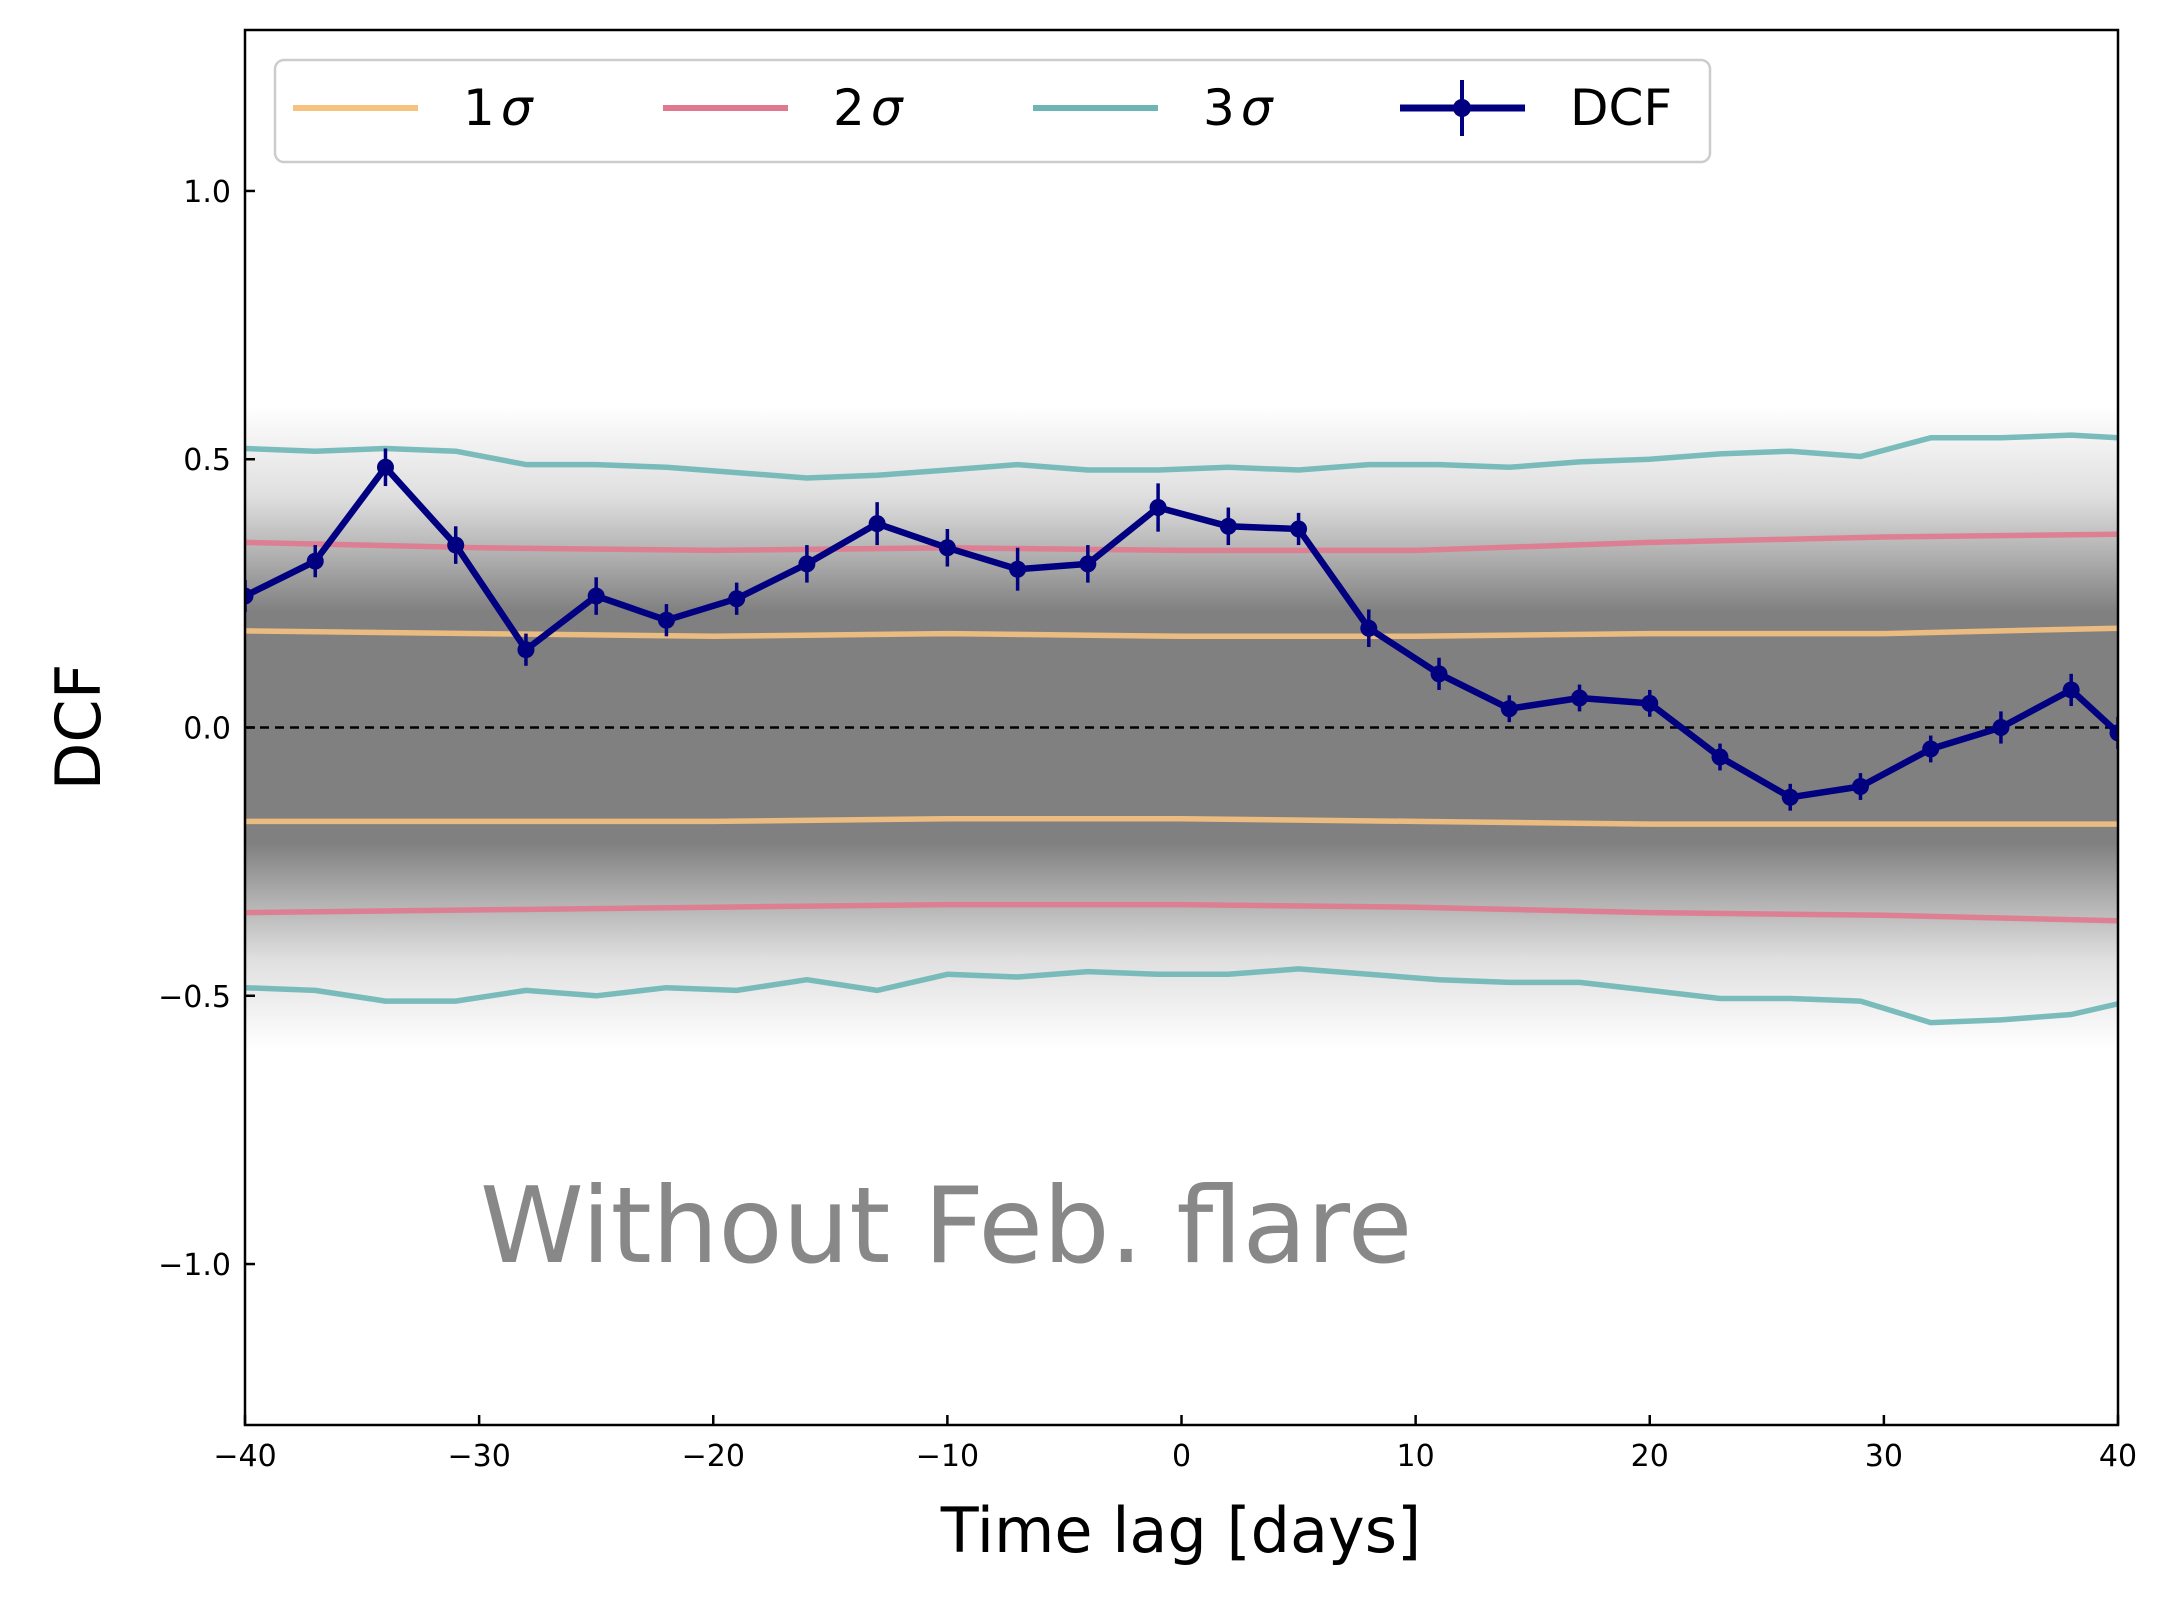  Describe the element at coordinates (1180, 1530) in the screenshot. I see `x-axis-title: Time lag [days]` at that location.